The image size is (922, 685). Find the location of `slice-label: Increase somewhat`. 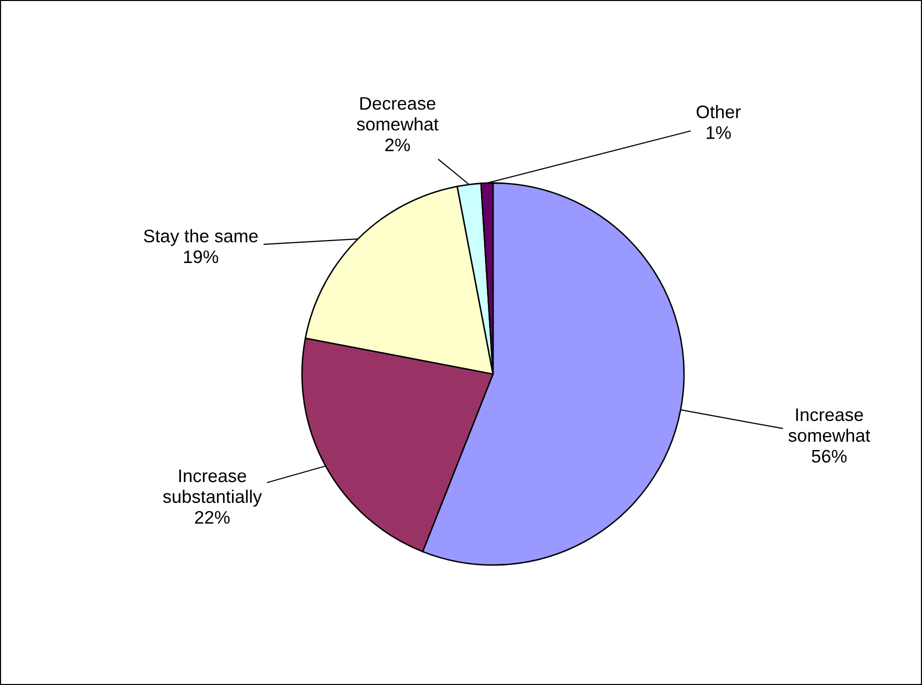

slice-label: Increase somewhat is located at coordinates (829, 425).